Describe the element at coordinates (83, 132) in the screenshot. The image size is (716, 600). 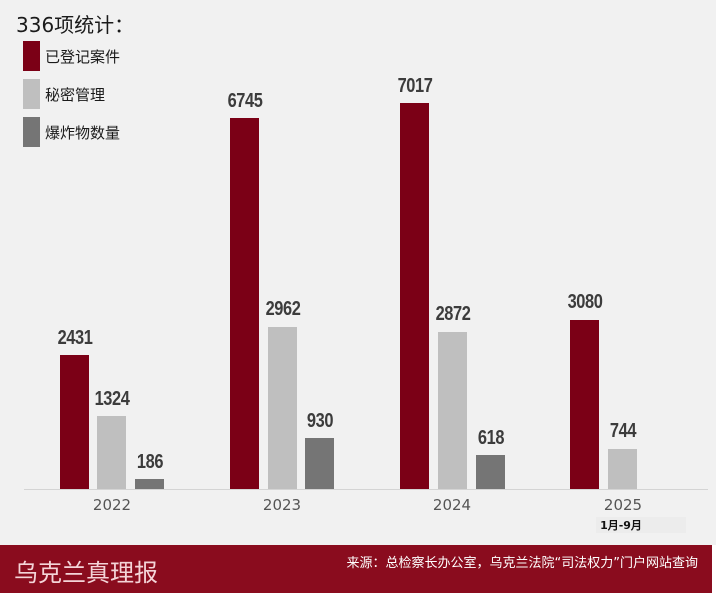
I see `legend-label: 爆炸物数量` at that location.